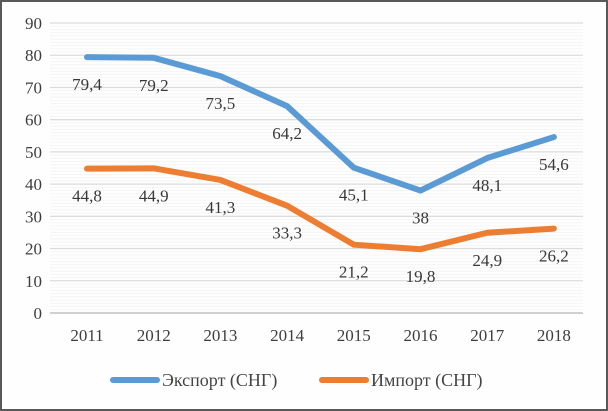  Describe the element at coordinates (219, 380) in the screenshot. I see `legend-label-export: Экспорт (СНГ)` at that location.